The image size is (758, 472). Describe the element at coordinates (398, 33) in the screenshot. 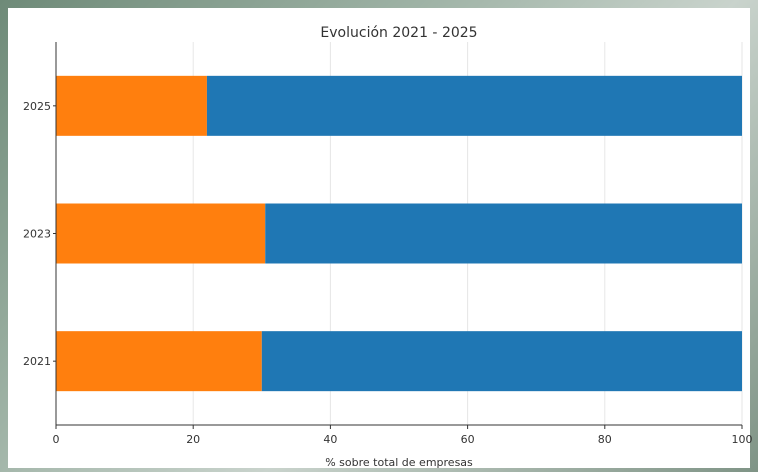

I see `chart-title: Evolución 2021 - 2025` at that location.